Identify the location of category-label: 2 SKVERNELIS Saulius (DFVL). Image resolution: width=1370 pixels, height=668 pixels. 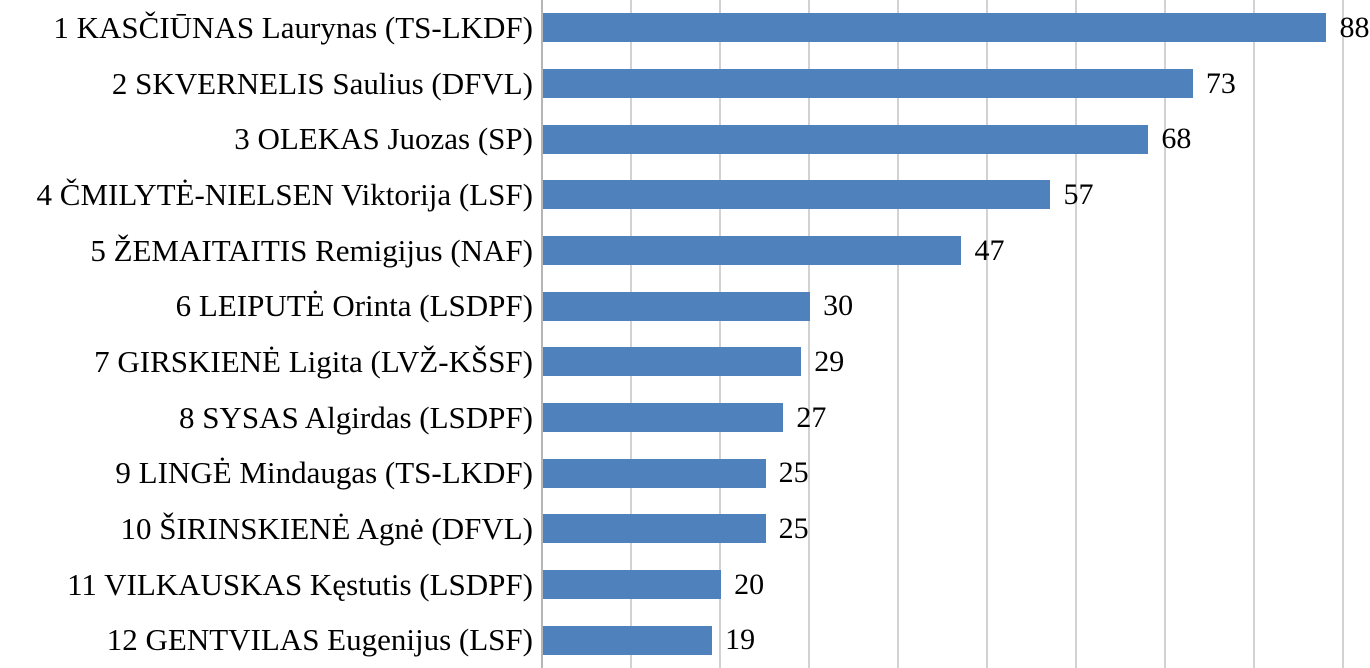
(322, 83).